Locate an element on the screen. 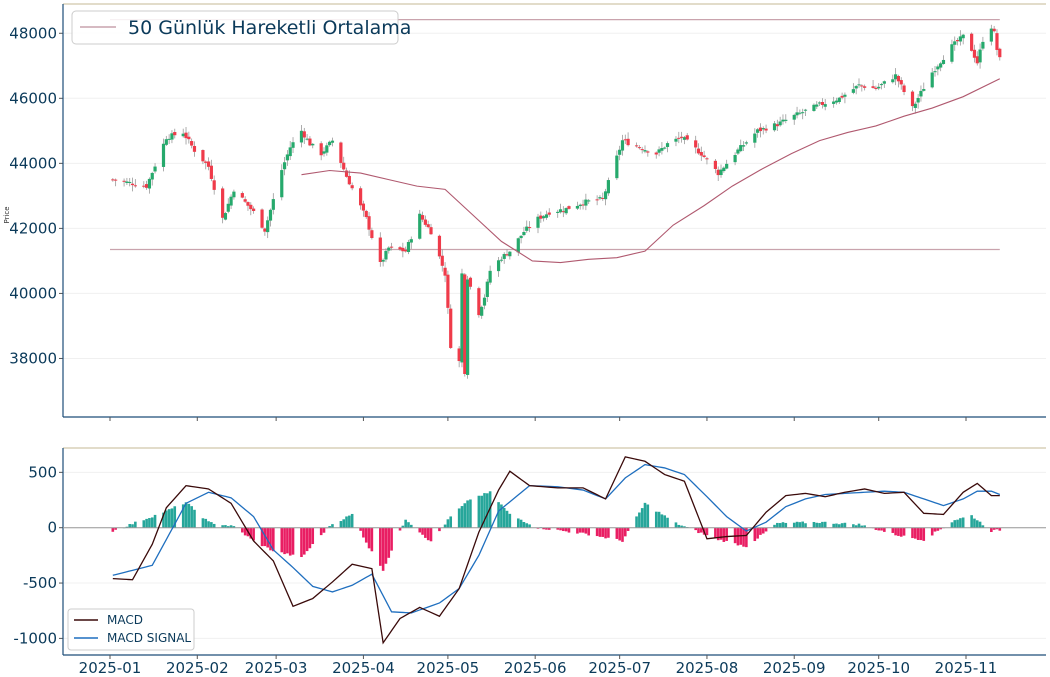 The width and height of the screenshot is (1050, 677). price-y-tick-label: 44000 is located at coordinates (33, 163).